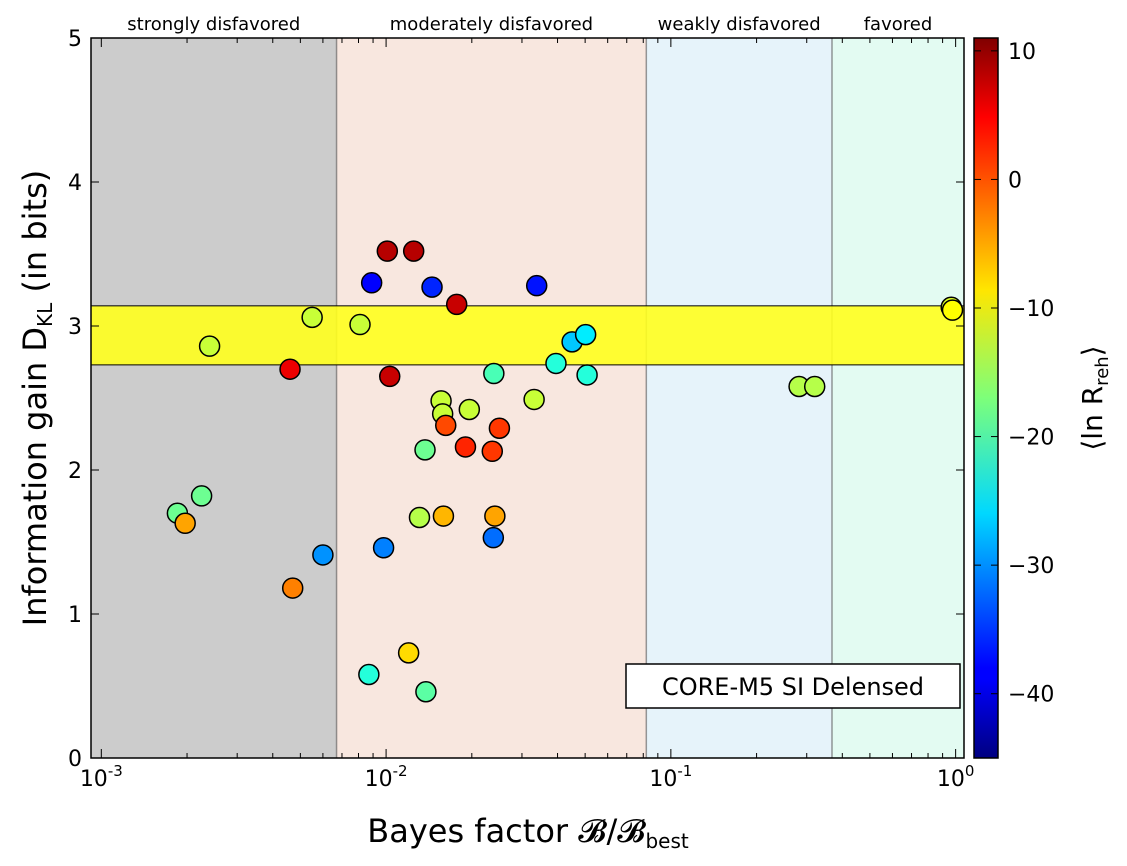  Describe the element at coordinates (75, 327) in the screenshot. I see `y-tick-label-3: 3` at that location.